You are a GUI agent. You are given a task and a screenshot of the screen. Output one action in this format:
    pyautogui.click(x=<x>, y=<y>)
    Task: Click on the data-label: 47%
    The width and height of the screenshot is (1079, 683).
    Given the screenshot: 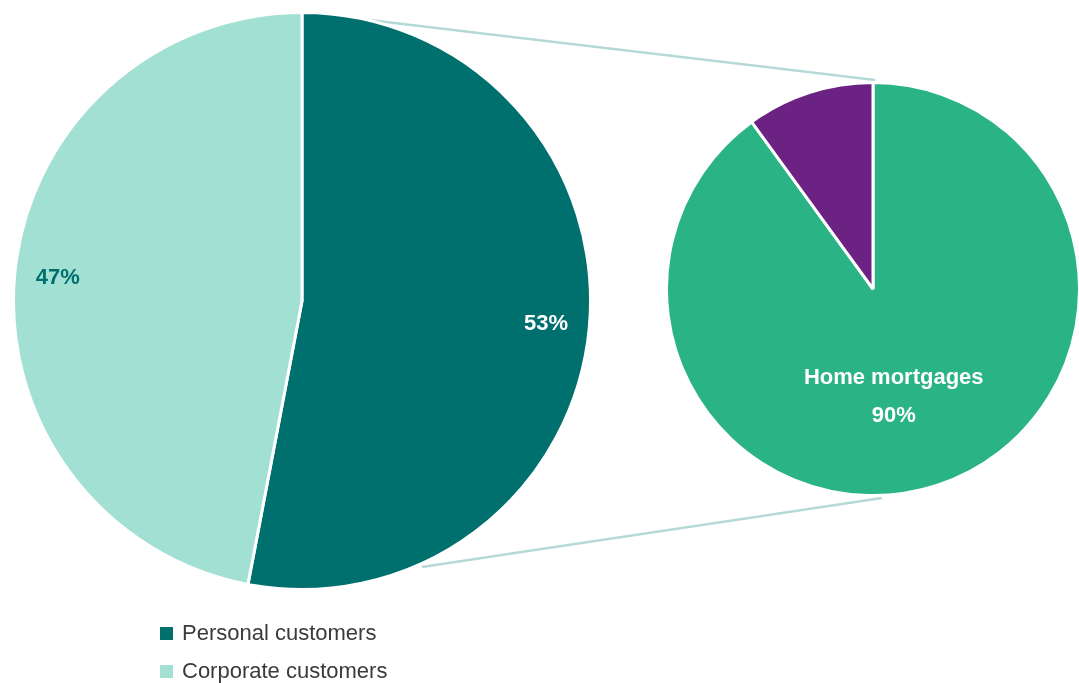 What is the action you would take?
    pyautogui.click(x=57, y=276)
    